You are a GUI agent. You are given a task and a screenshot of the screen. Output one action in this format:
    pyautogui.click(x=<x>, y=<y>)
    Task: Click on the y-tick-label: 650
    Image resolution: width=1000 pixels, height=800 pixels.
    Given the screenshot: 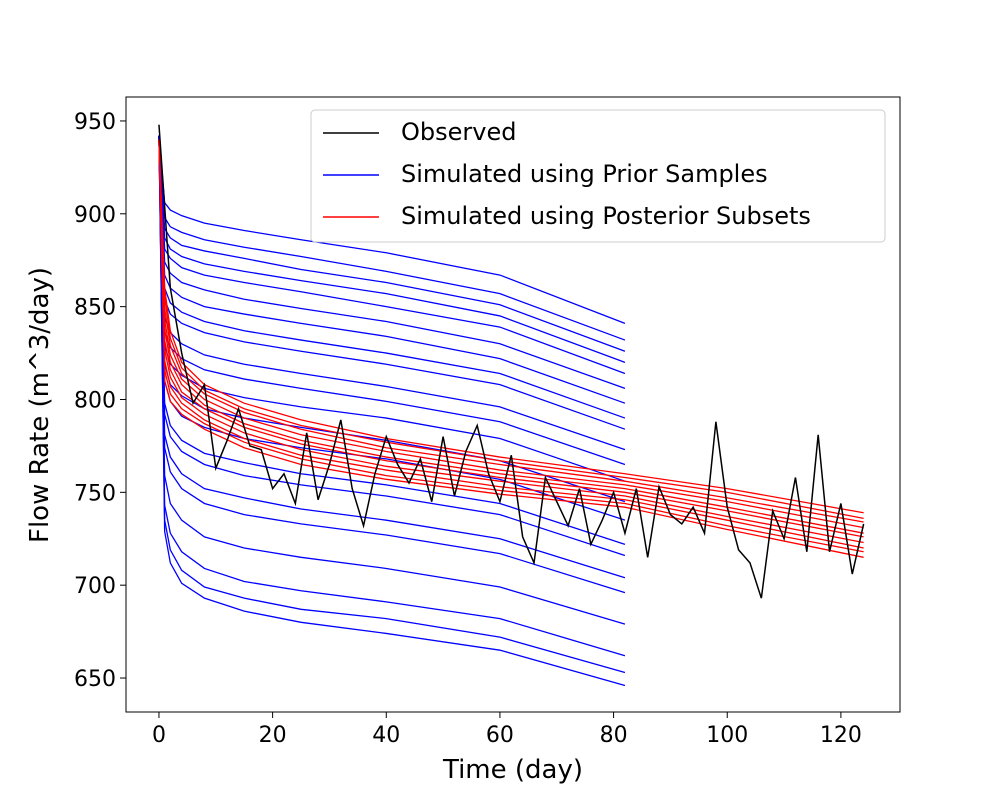 What is the action you would take?
    pyautogui.click(x=95, y=679)
    